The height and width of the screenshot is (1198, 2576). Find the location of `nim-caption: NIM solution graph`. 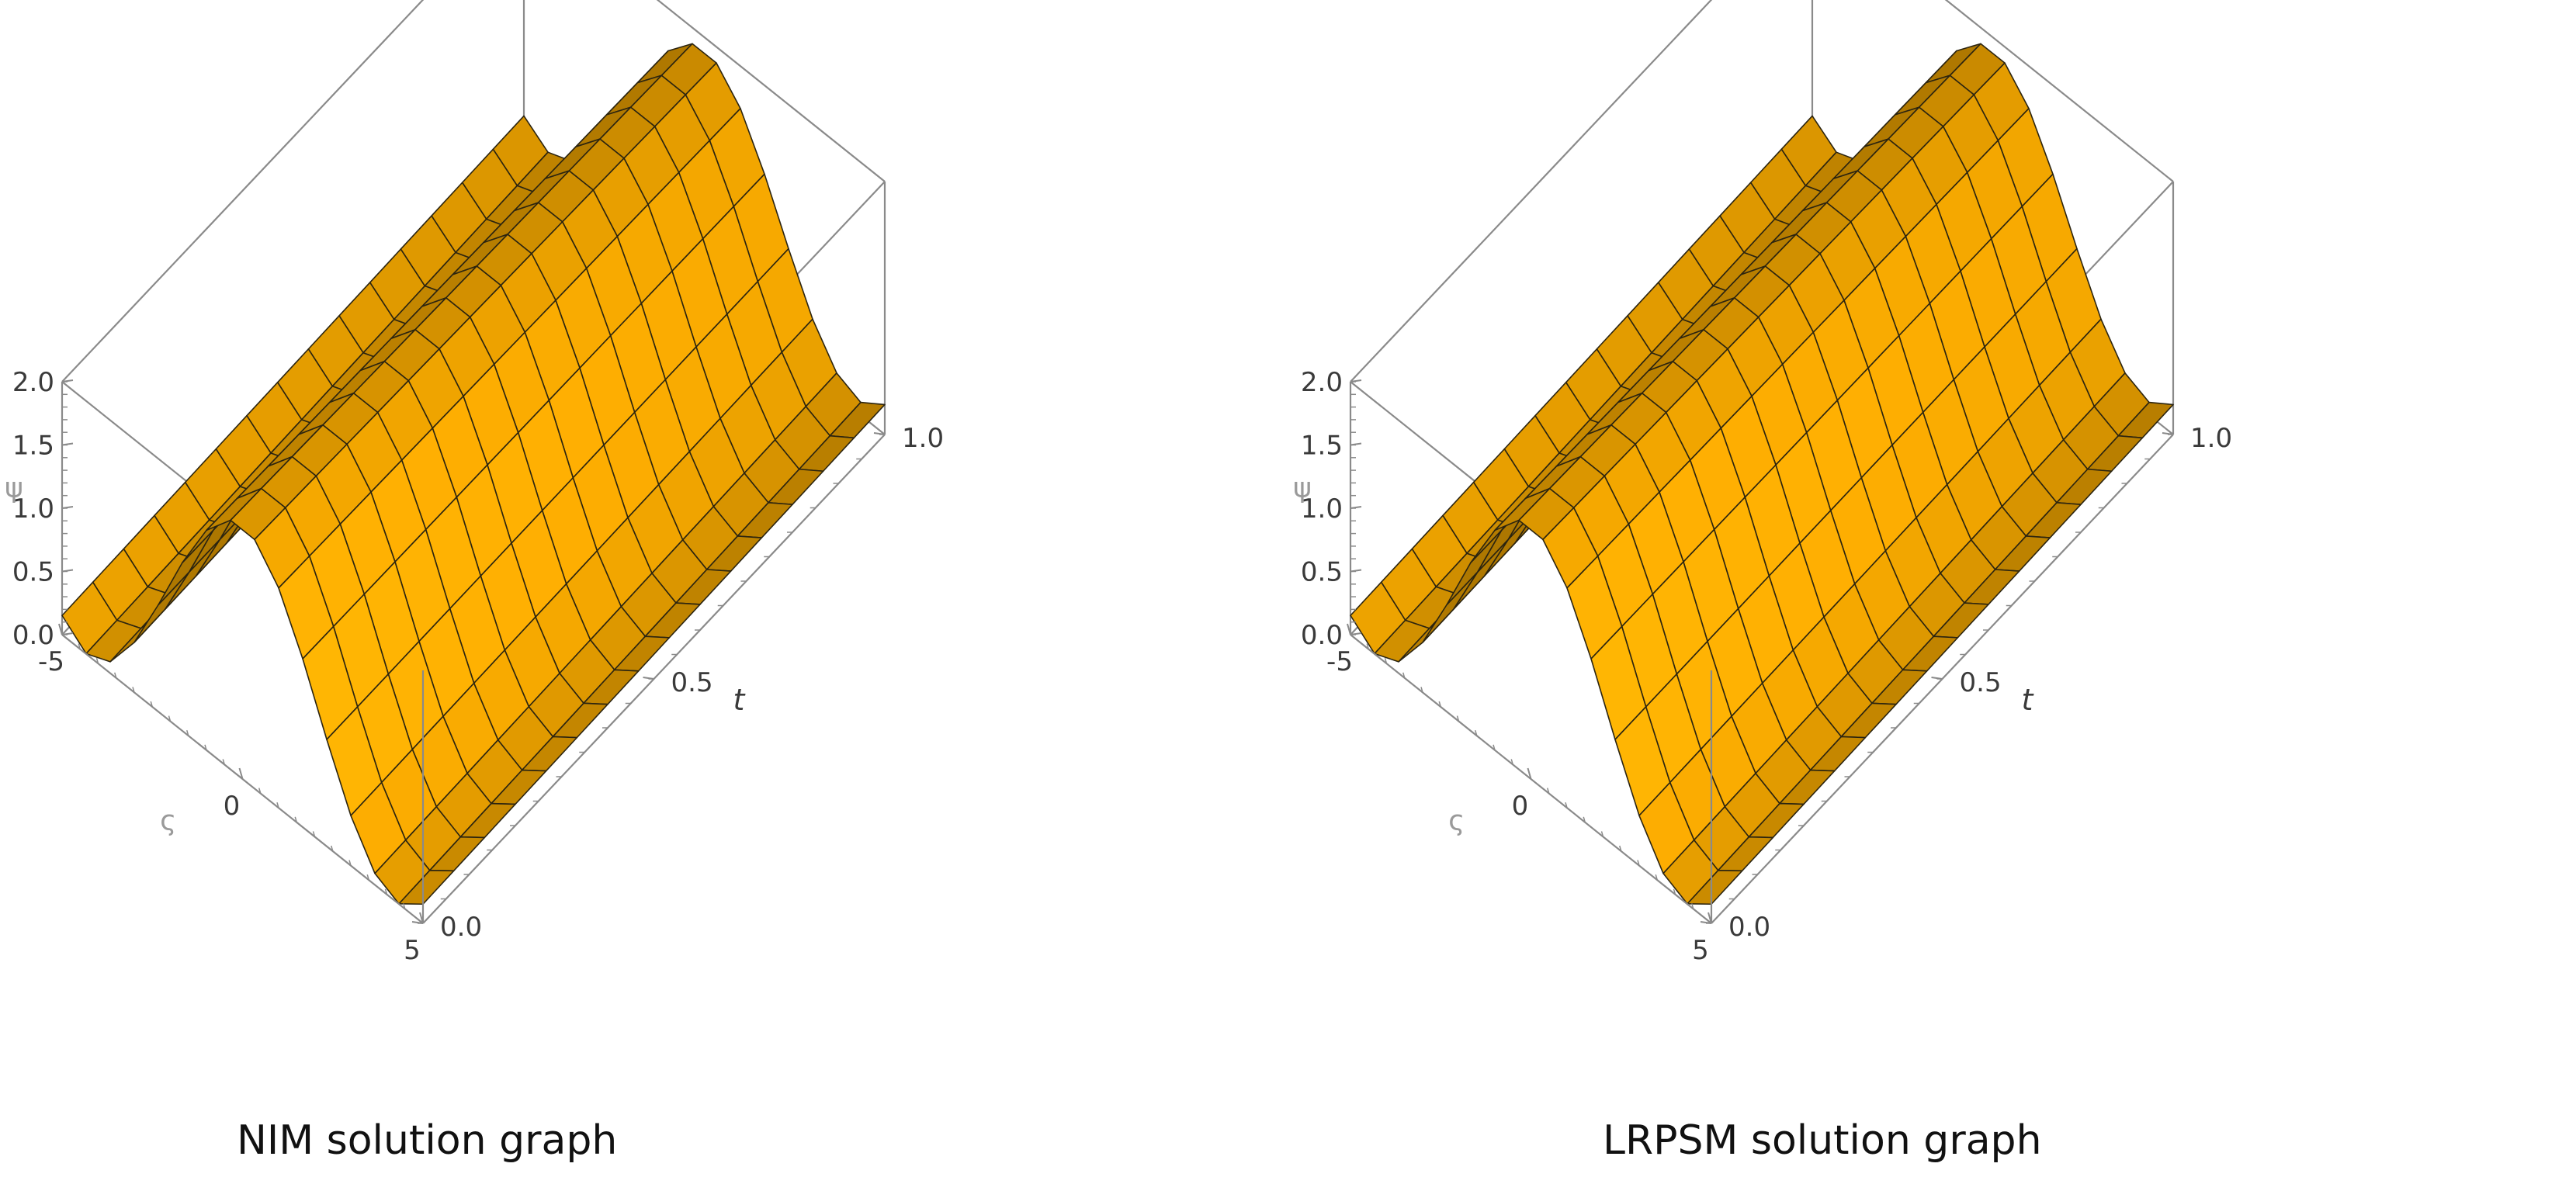

nim-caption: NIM solution graph is located at coordinates (427, 1140).